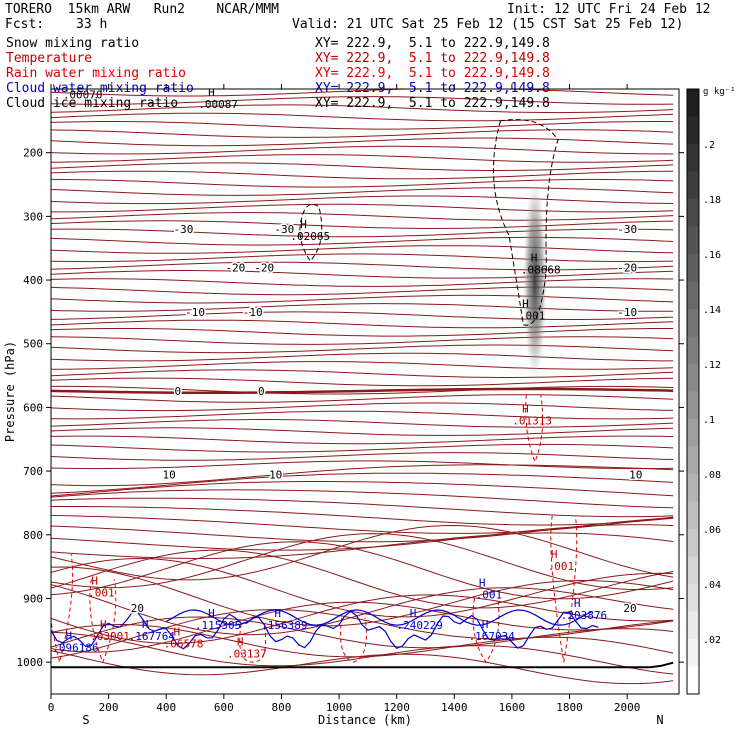 This screenshot has height=740, width=740. What do you see at coordinates (609, 9) in the screenshot?
I see `header-init: Init: 12 UTC Fri 24 Feb 12` at bounding box center [609, 9].